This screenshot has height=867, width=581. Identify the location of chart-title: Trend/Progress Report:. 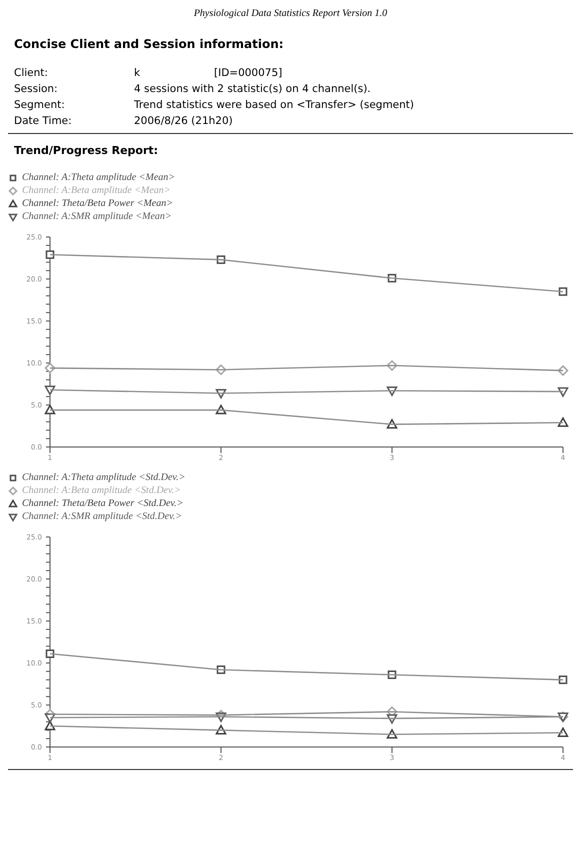
(87, 150).